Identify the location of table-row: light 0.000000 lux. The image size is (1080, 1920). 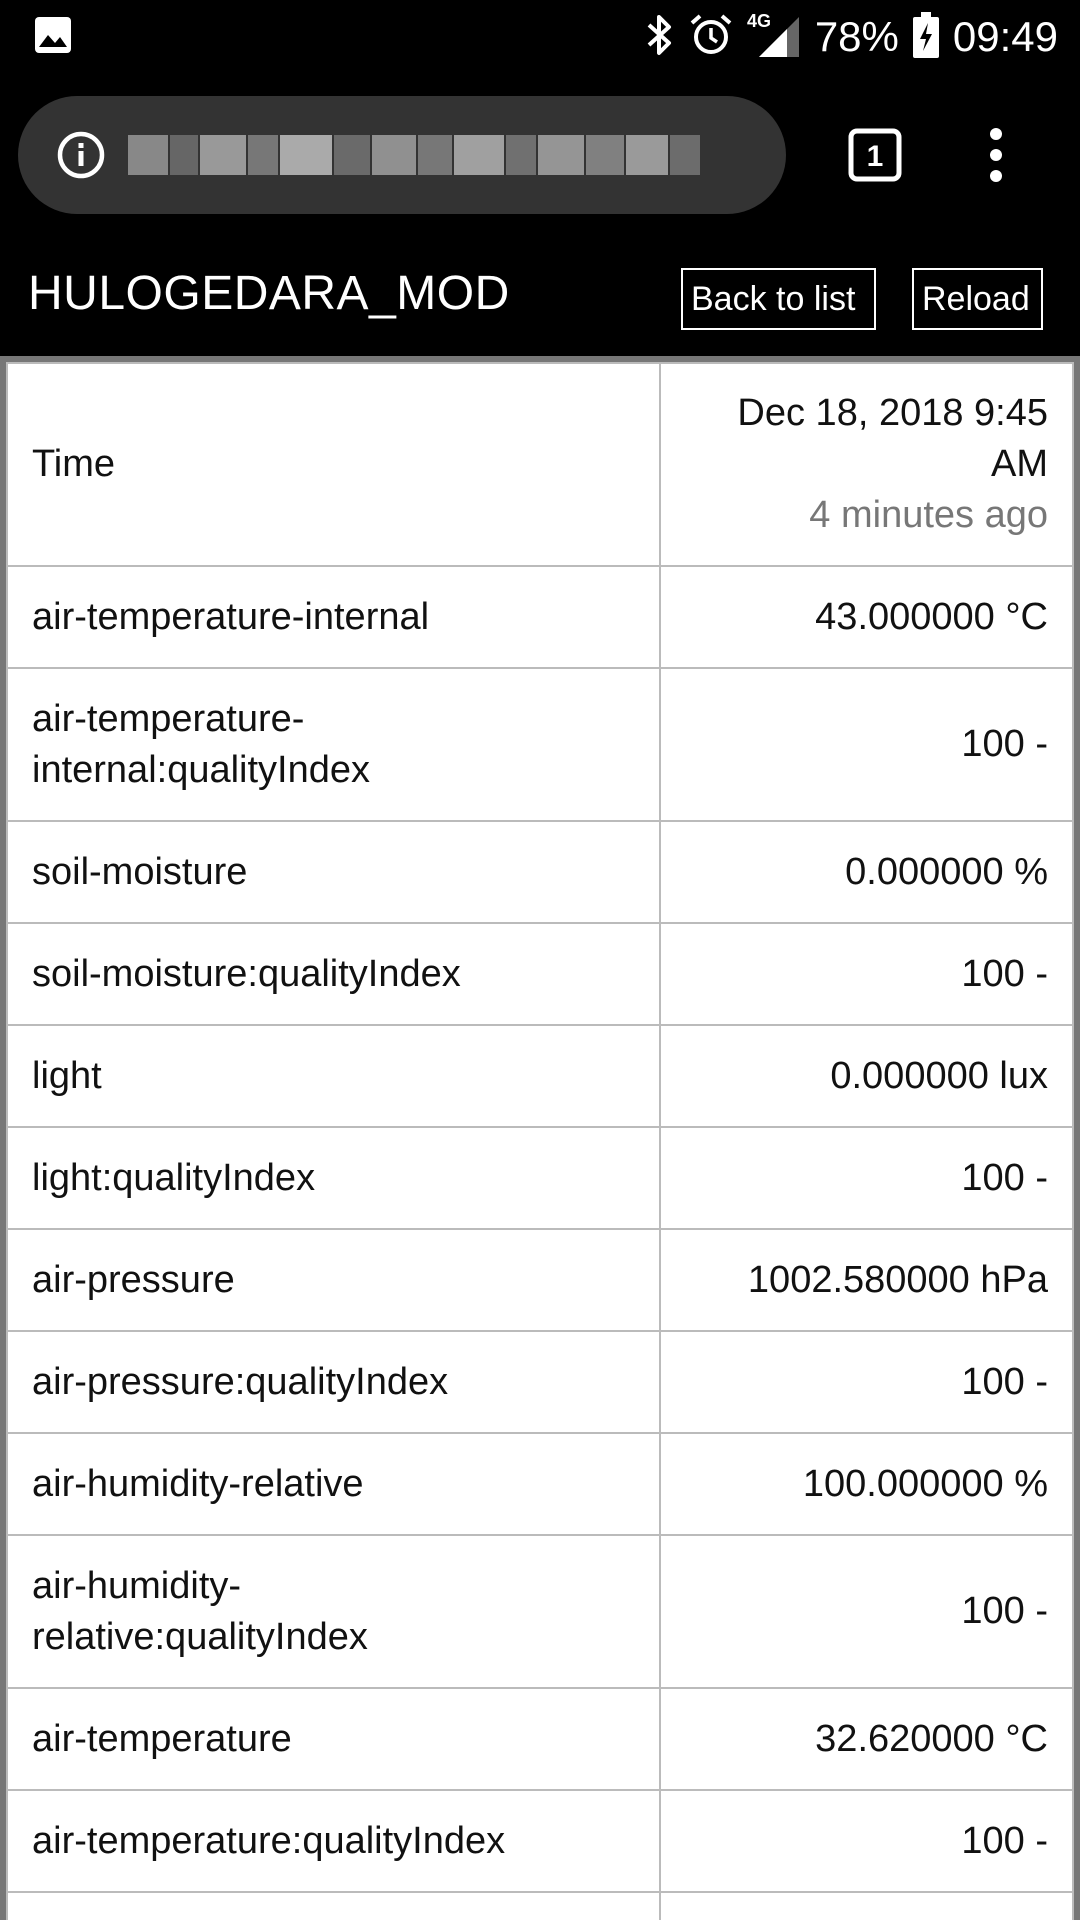
(540, 1076).